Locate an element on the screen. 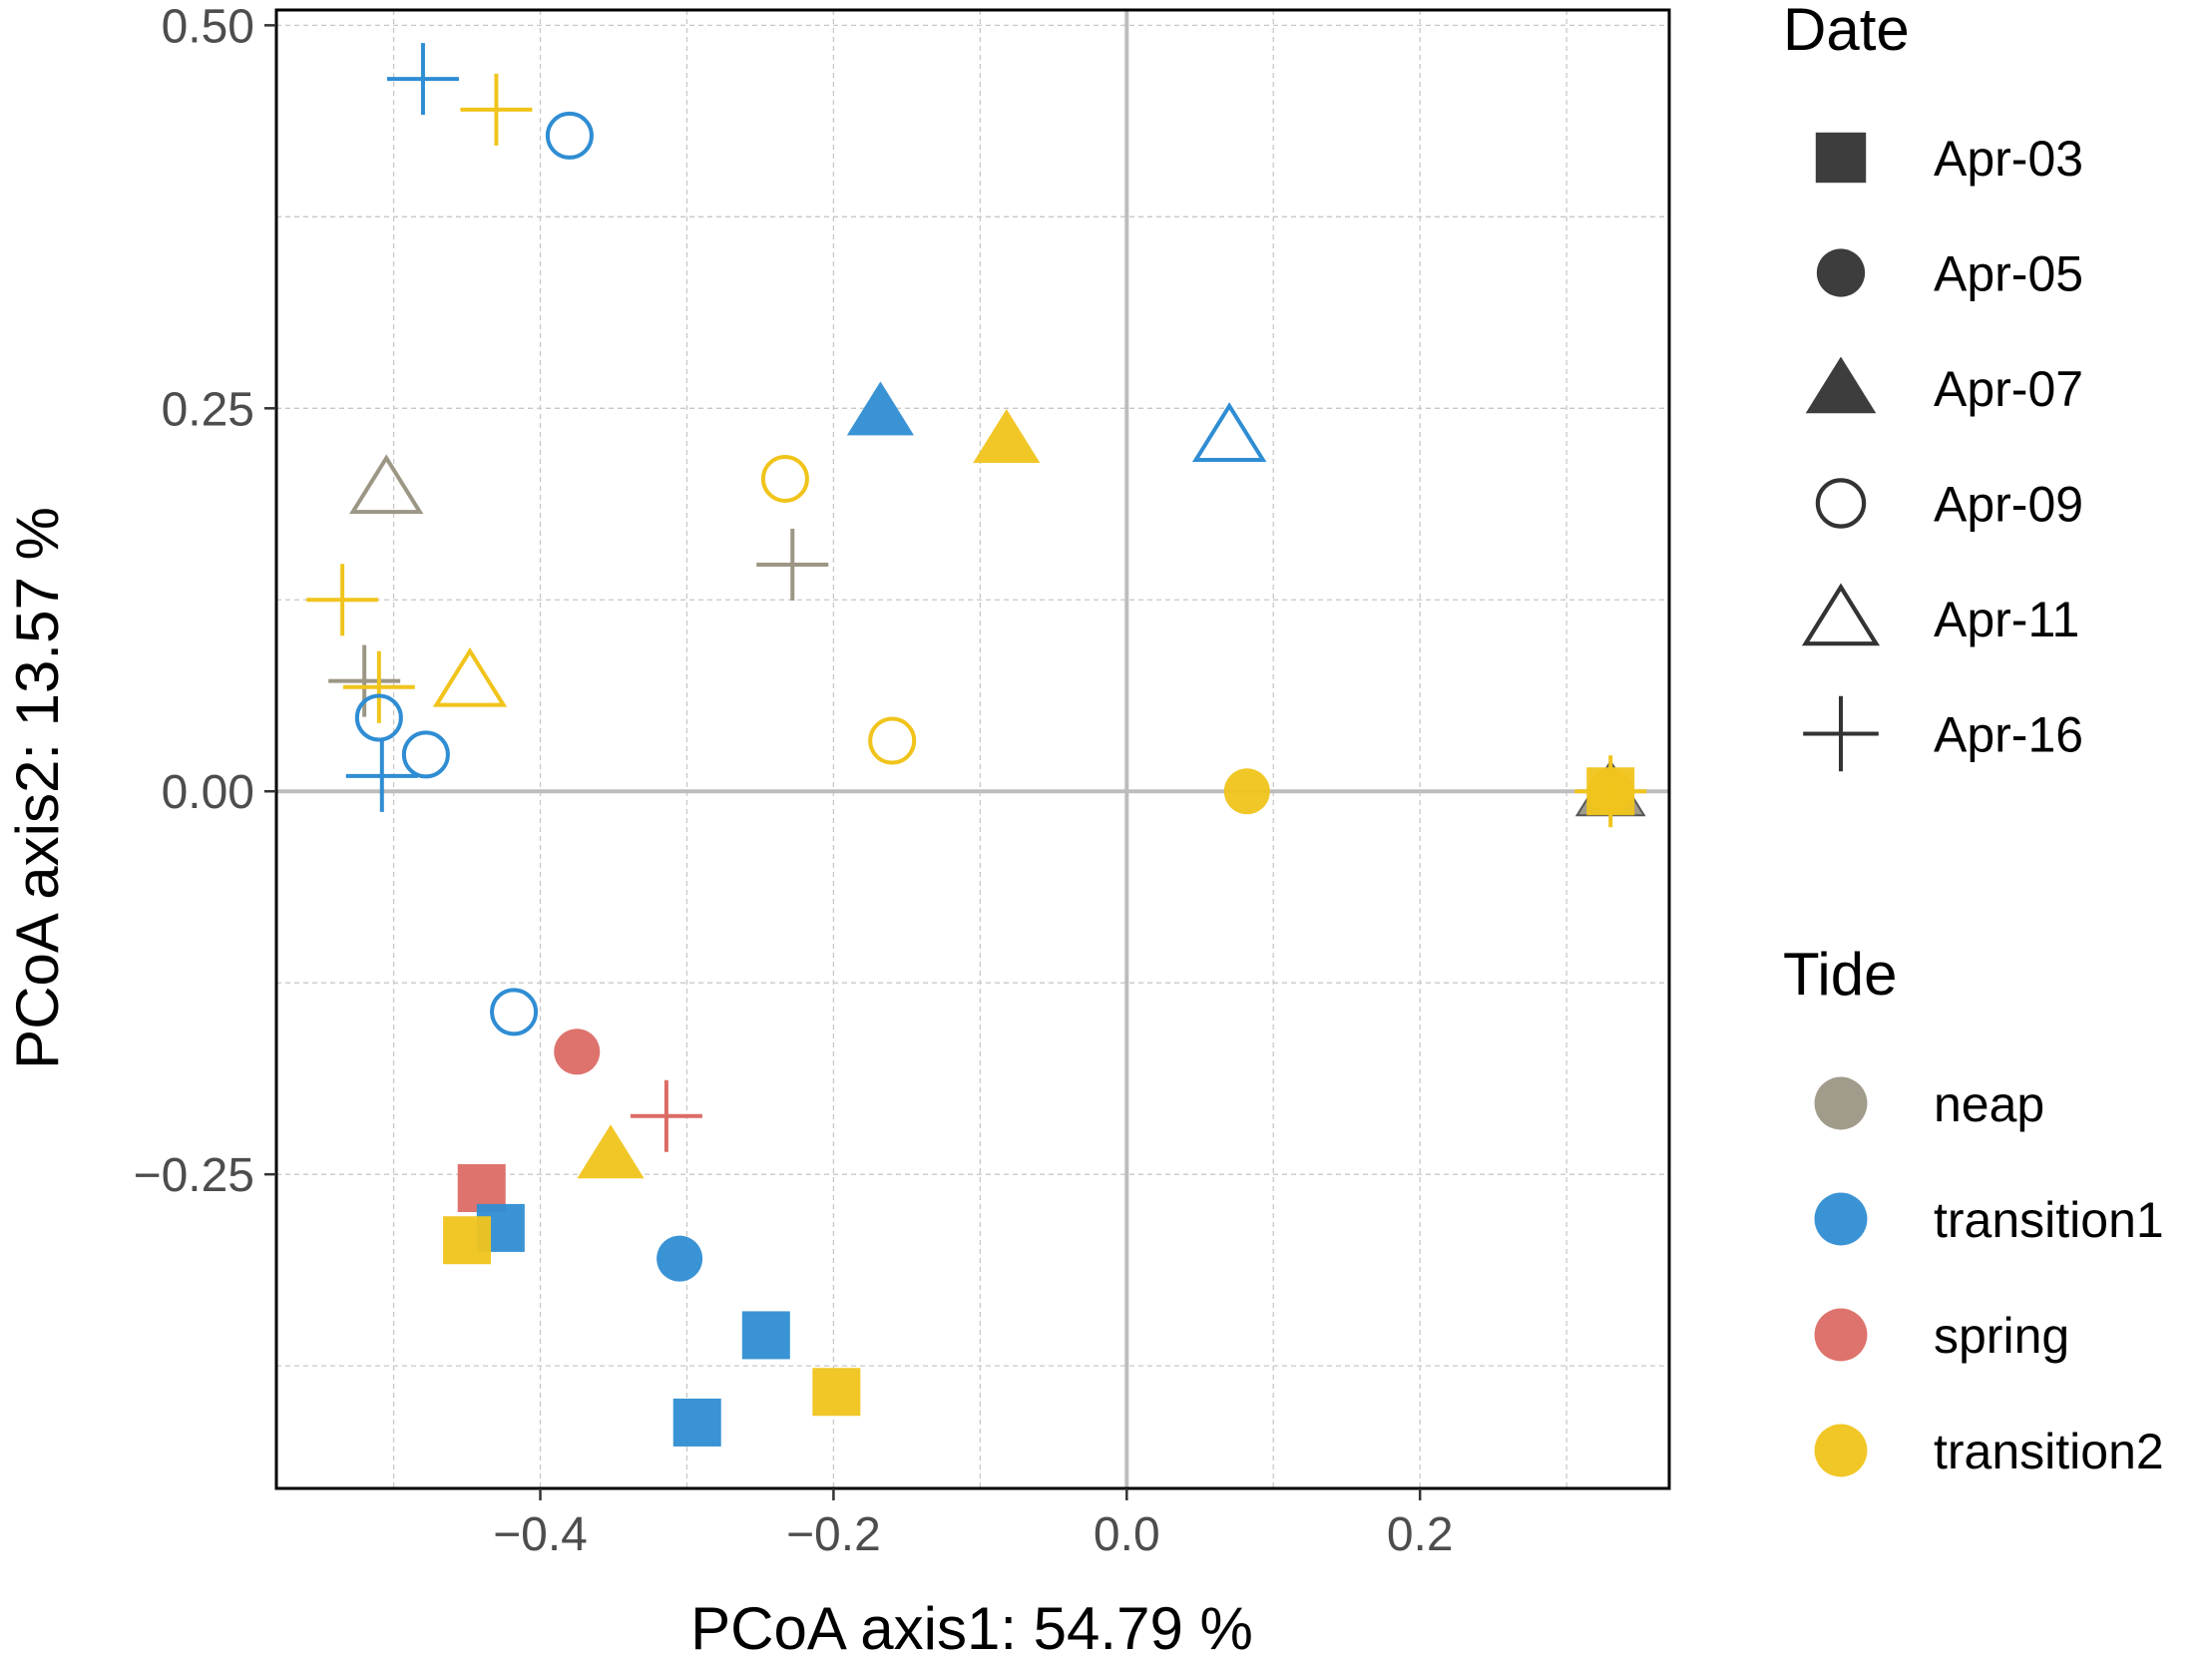 The height and width of the screenshot is (1659, 2212). legend-label-tide: neap is located at coordinates (1989, 1104).